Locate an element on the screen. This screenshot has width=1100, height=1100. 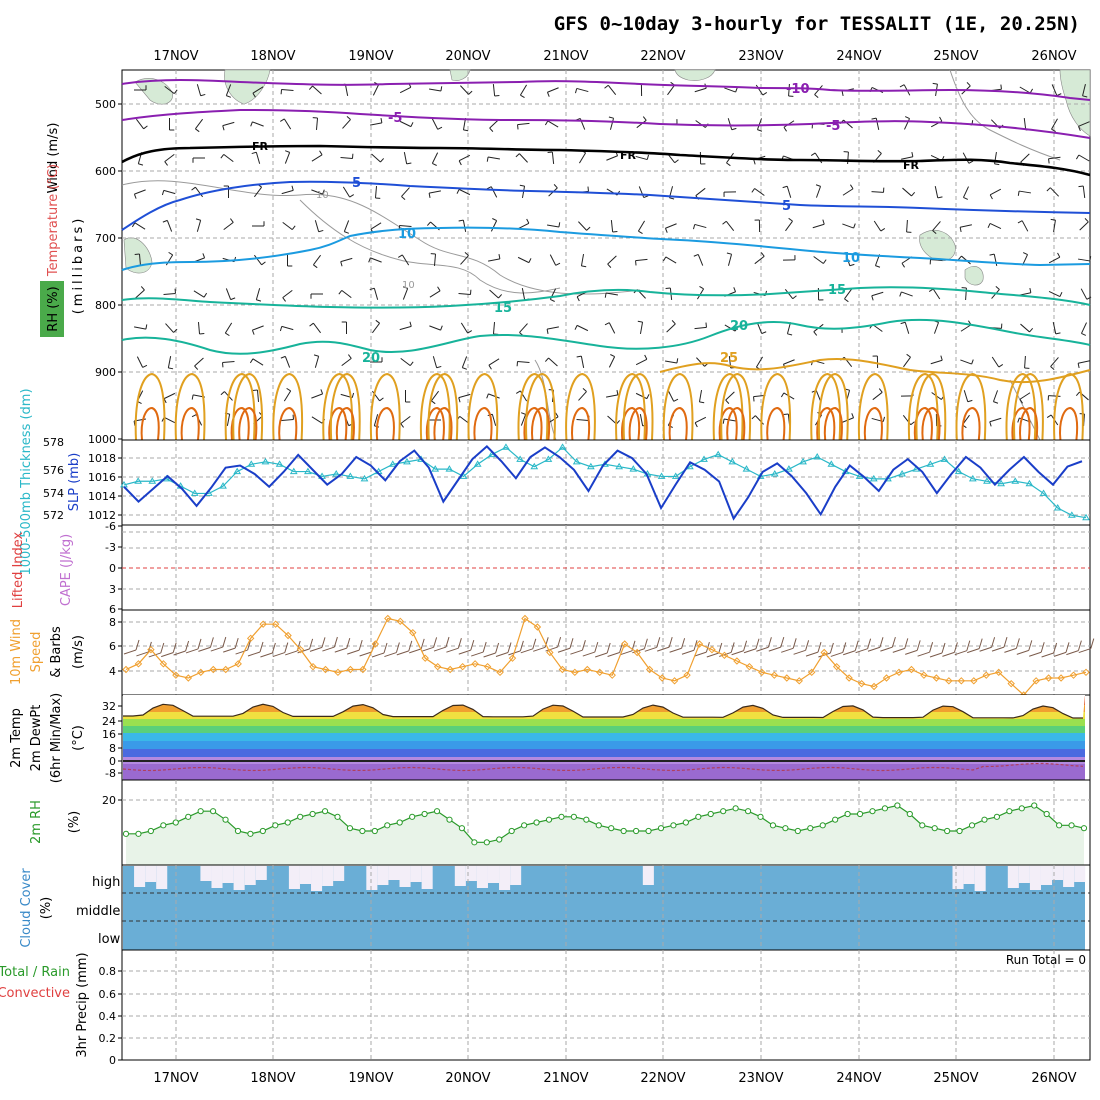
wind-panel-frame is located at coordinates (606, 652).